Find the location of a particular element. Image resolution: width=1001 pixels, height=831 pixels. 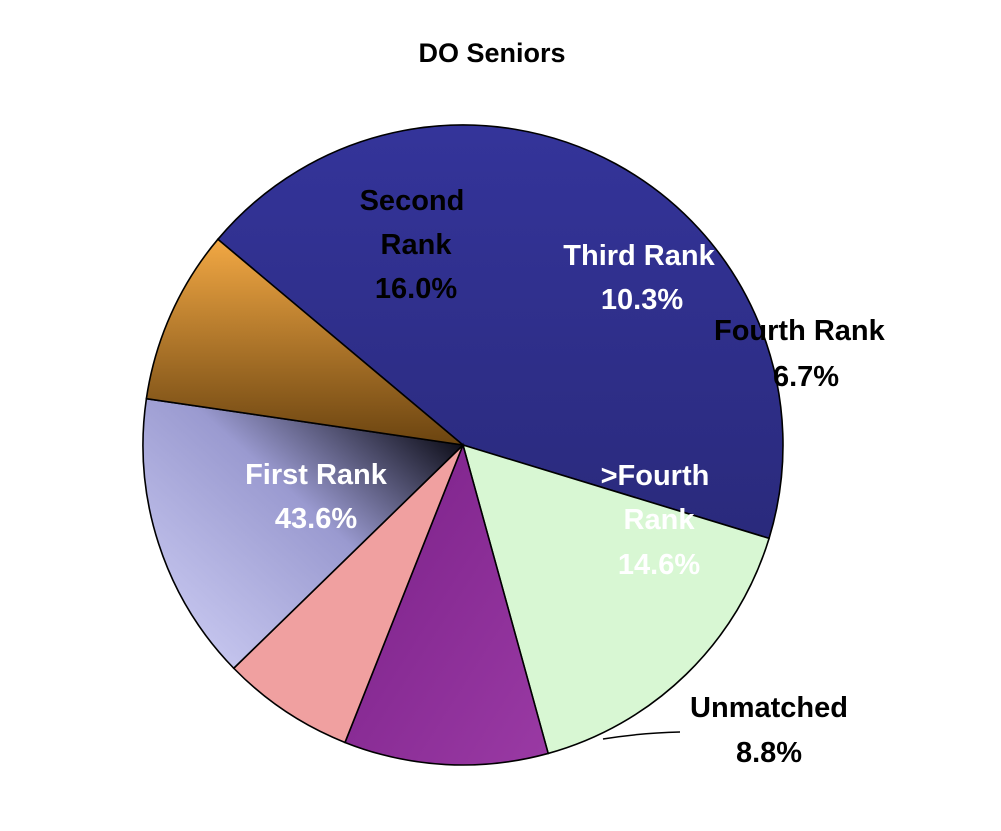

slice-name-first: First Rank is located at coordinates (316, 475).